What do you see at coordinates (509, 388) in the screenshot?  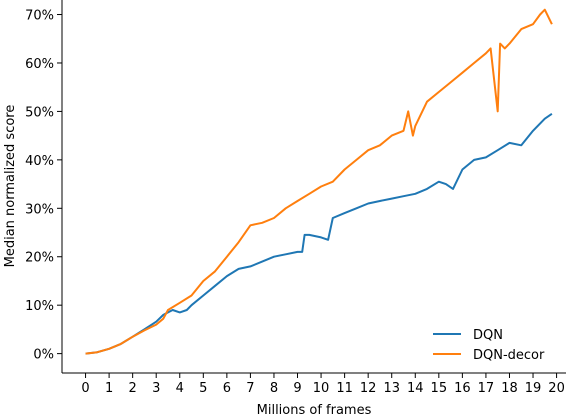 I see `x-tick-label: 18` at bounding box center [509, 388].